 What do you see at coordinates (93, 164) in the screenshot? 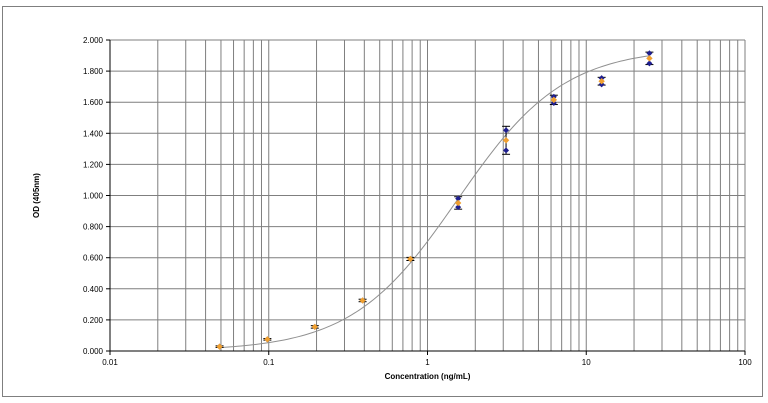
I see `y-tick-label: 1.200` at bounding box center [93, 164].